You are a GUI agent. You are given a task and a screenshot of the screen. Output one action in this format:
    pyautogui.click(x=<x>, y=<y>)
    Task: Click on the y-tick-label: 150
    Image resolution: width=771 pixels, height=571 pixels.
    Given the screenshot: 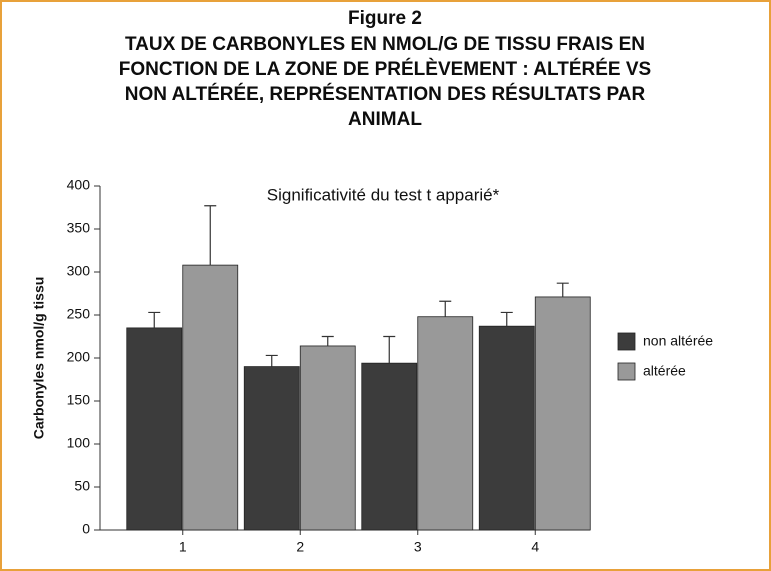 What is the action you would take?
    pyautogui.click(x=79, y=400)
    